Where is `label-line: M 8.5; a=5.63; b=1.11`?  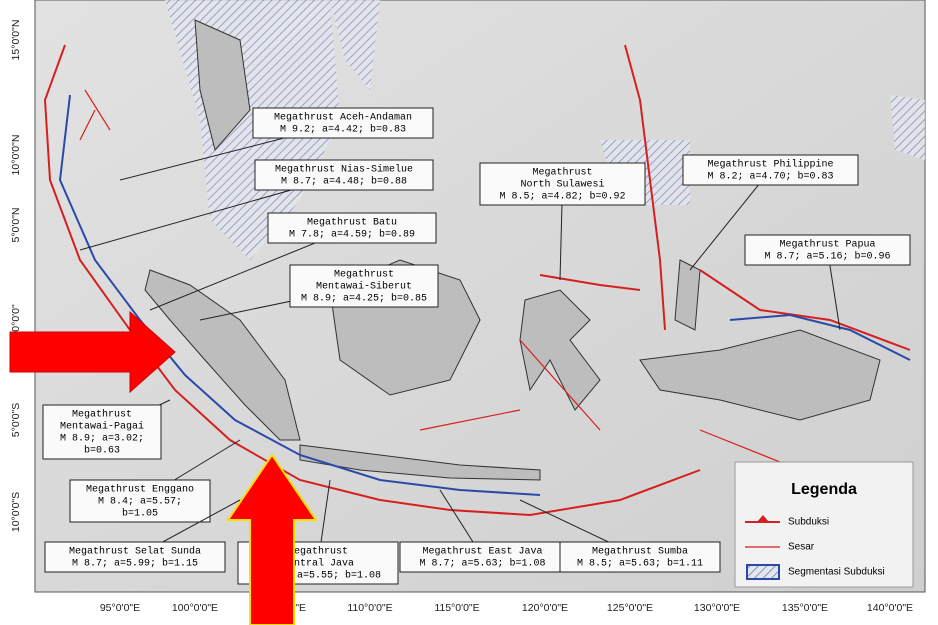 label-line: M 8.5; a=5.63; b=1.11 is located at coordinates (640, 564).